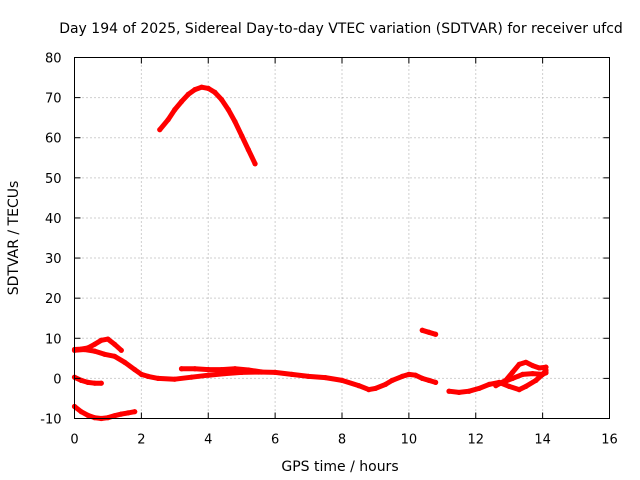 This screenshot has width=640, height=480. I want to click on y-tick-label: 20, so click(53, 299).